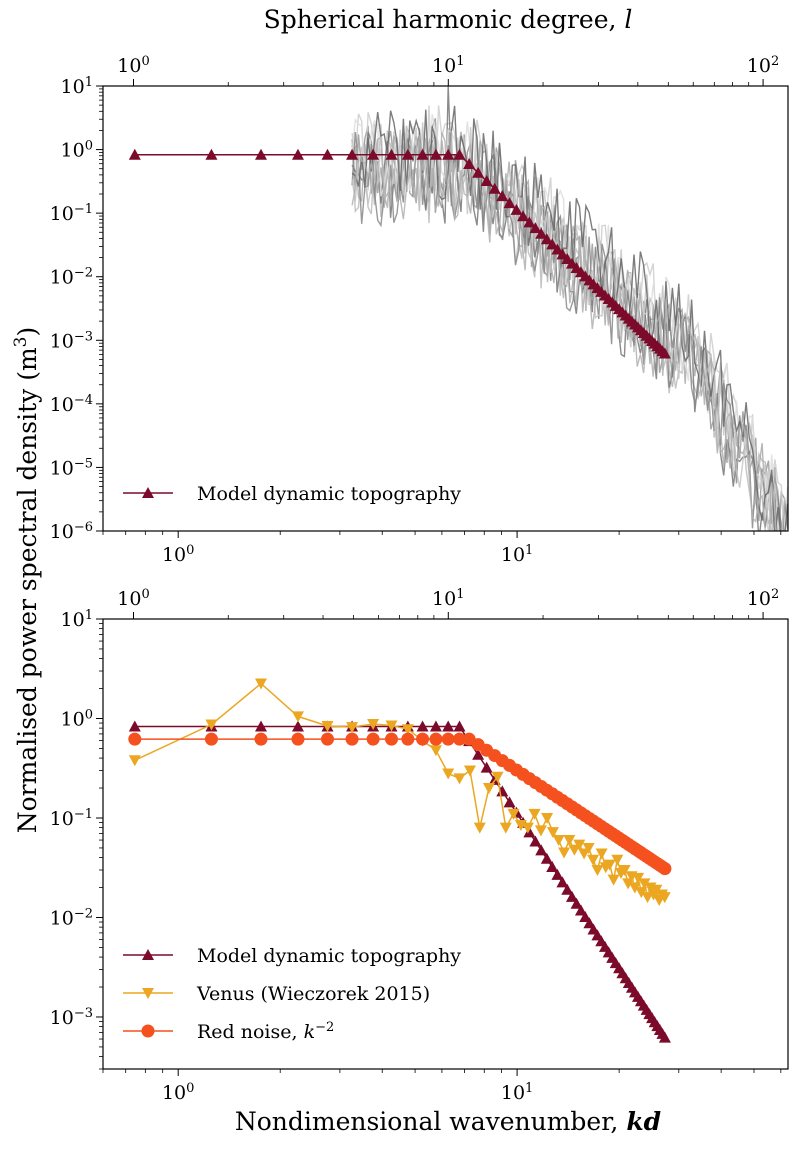  I want to click on y-tick-label: 10⁻³, so click(71, 341).